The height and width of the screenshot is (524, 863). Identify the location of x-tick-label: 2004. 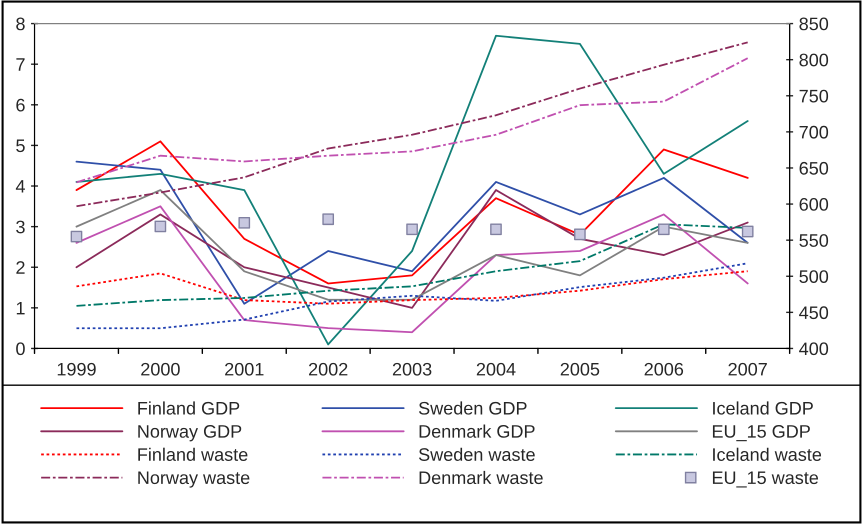
(496, 369).